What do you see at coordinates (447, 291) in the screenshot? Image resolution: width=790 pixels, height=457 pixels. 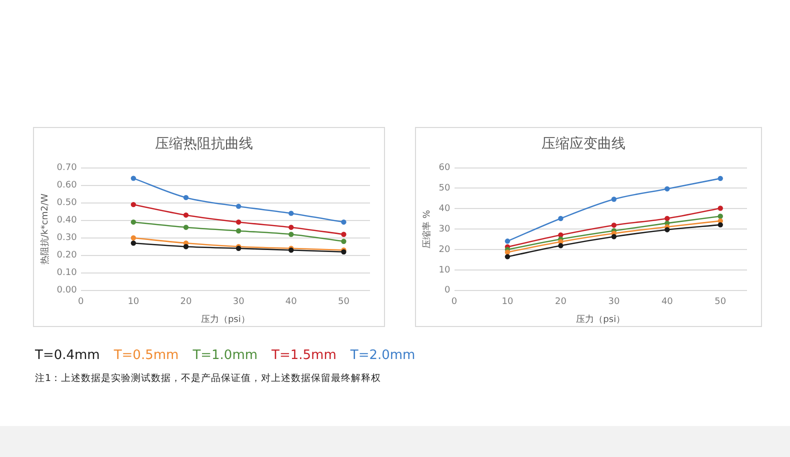 I see `y-tick-label: 0` at bounding box center [447, 291].